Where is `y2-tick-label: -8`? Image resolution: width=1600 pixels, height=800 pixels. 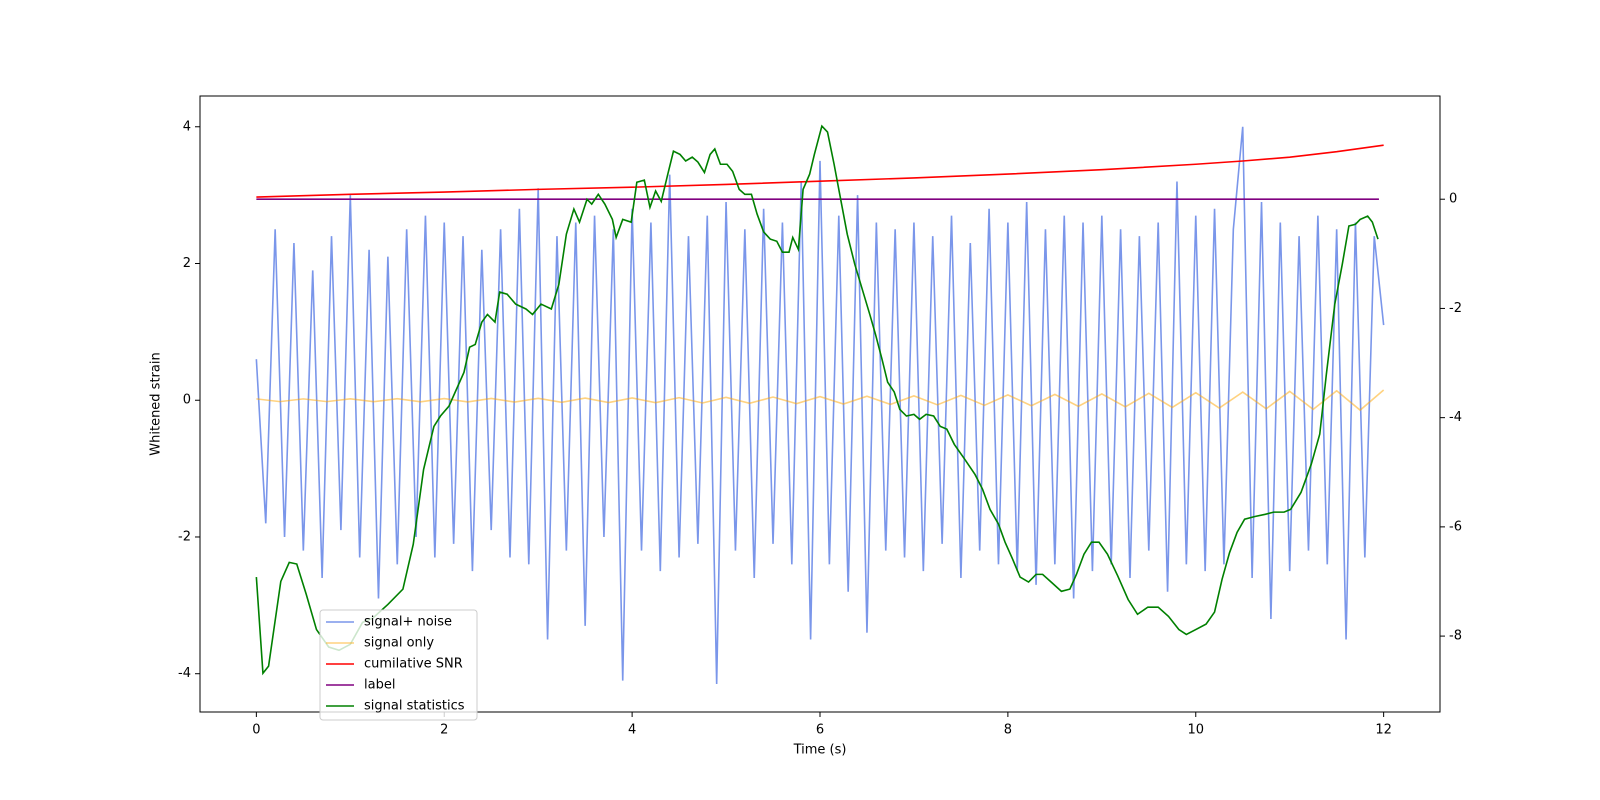
y2-tick-label: -8 is located at coordinates (1455, 636).